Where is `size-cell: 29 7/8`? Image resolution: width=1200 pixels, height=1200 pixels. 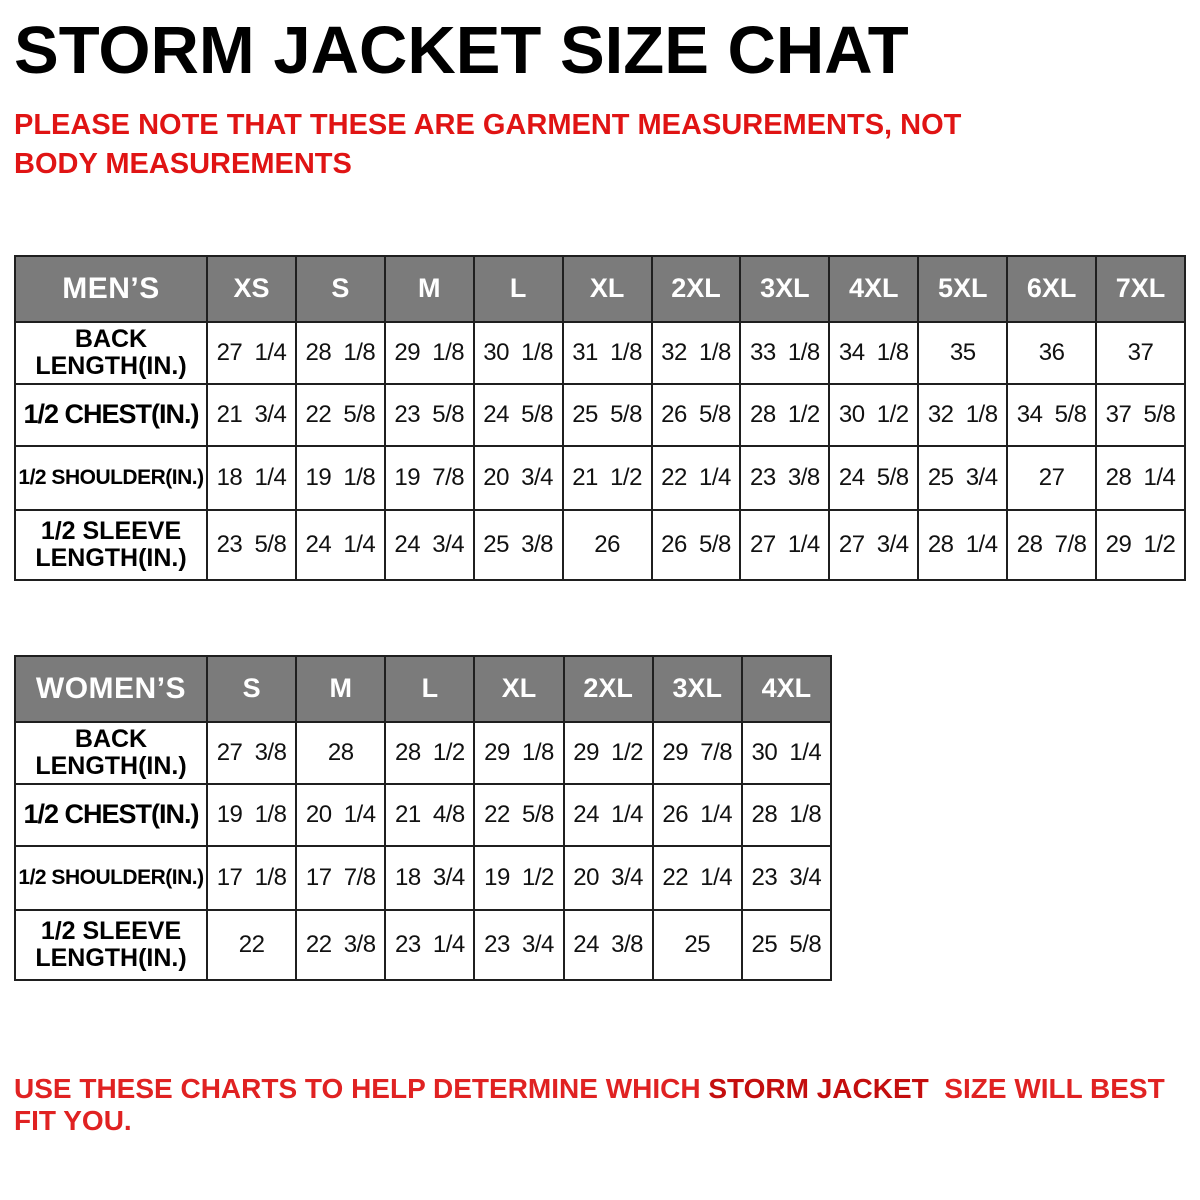 size-cell: 29 7/8 is located at coordinates (697, 752).